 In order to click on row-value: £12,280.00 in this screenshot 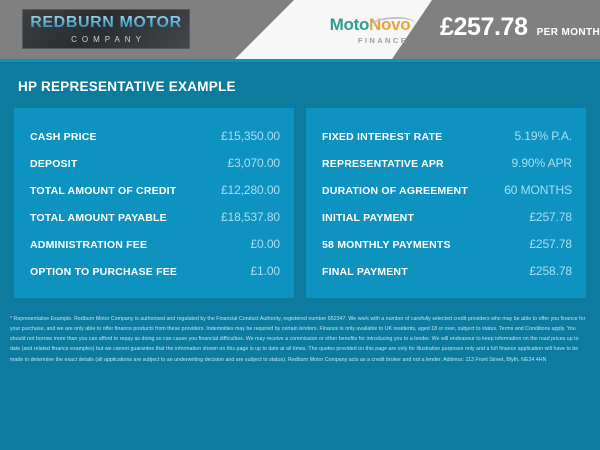, I will do `click(250, 189)`.